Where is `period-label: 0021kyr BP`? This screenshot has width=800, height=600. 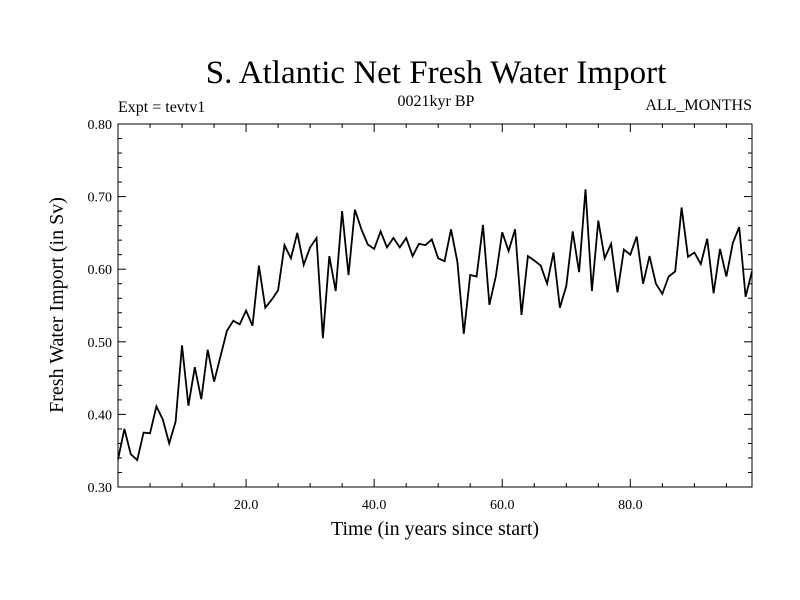 period-label: 0021kyr BP is located at coordinates (436, 101).